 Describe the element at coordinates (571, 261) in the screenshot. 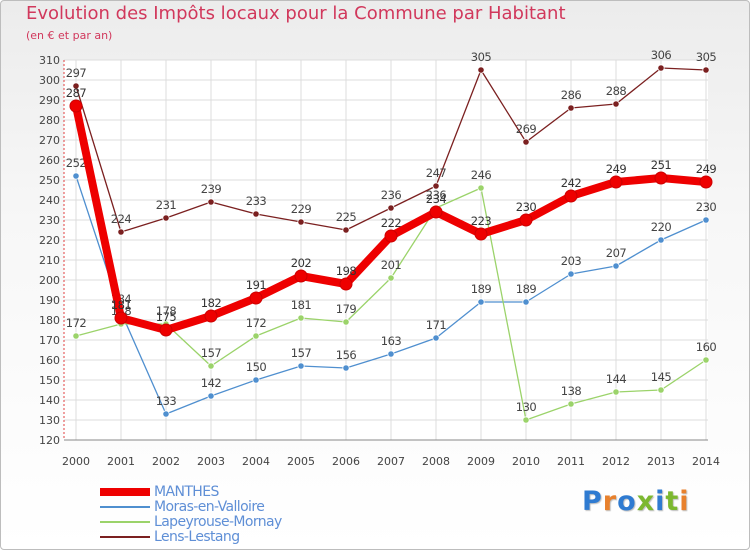

I see `data-label: 203` at that location.